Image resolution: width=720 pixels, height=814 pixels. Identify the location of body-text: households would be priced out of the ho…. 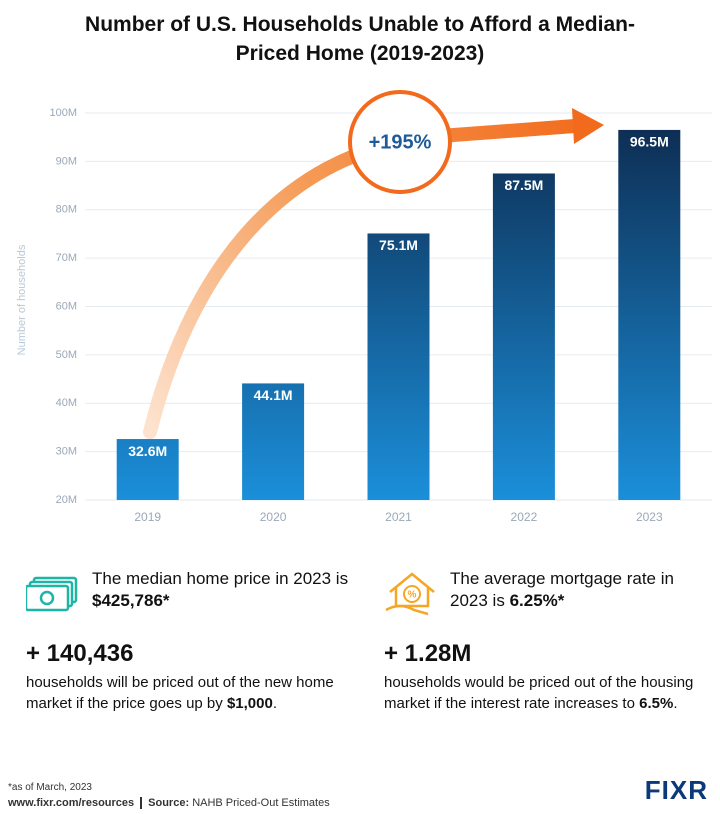
(539, 693).